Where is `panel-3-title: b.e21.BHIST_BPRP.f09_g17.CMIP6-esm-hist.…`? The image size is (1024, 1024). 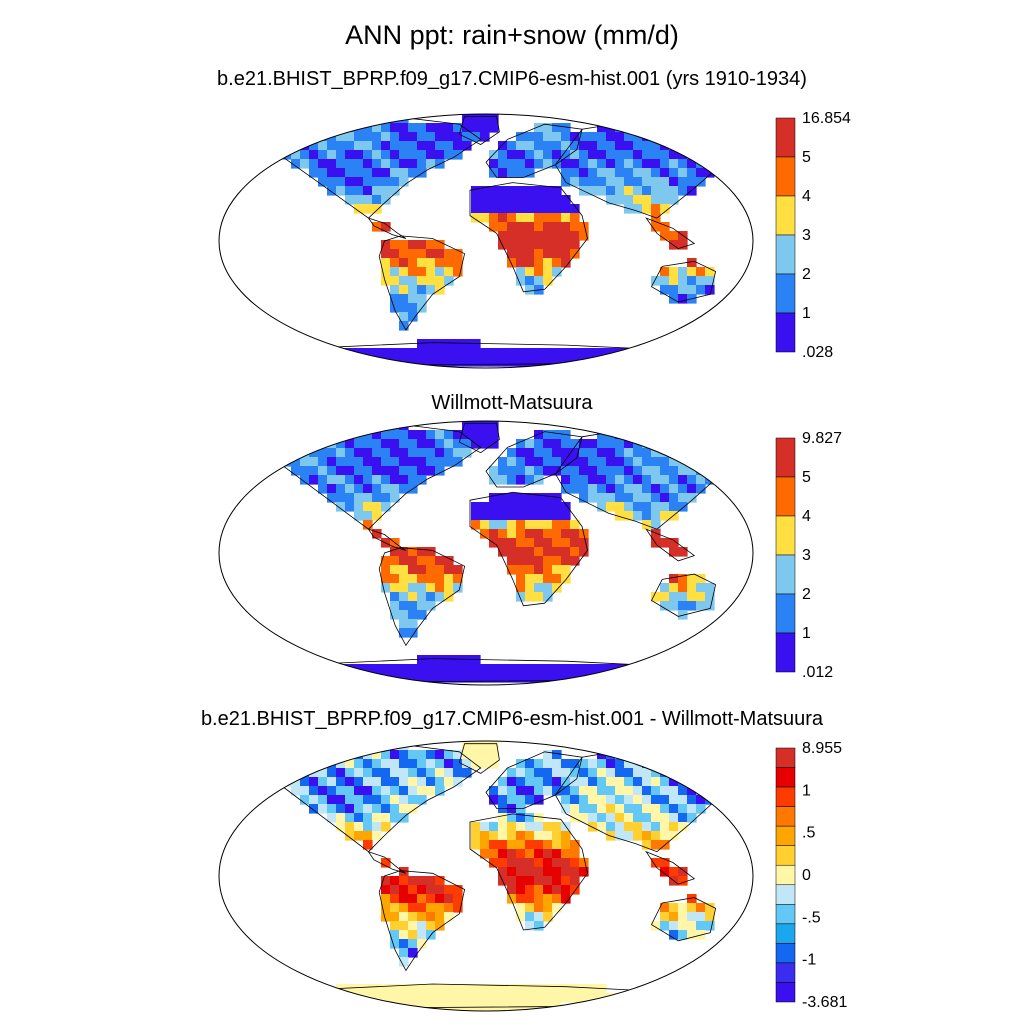
panel-3-title: b.e21.BHIST_BPRP.f09_g17.CMIP6-esm-hist.… is located at coordinates (512, 719).